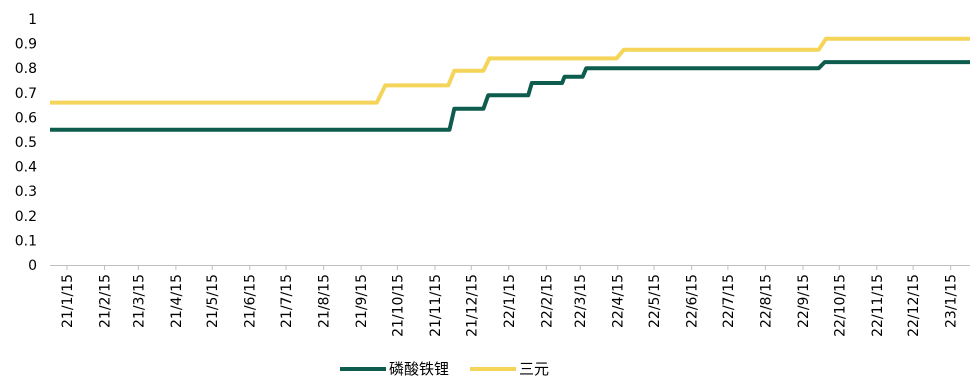 Image resolution: width=976 pixels, height=379 pixels. I want to click on x-tick-label: 22/11/15, so click(878, 305).